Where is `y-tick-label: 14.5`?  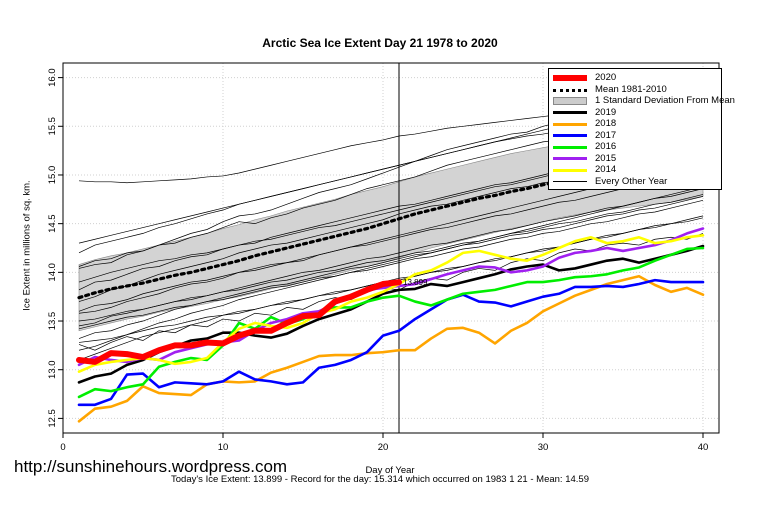
y-tick-label: 14.5 is located at coordinates (52, 223).